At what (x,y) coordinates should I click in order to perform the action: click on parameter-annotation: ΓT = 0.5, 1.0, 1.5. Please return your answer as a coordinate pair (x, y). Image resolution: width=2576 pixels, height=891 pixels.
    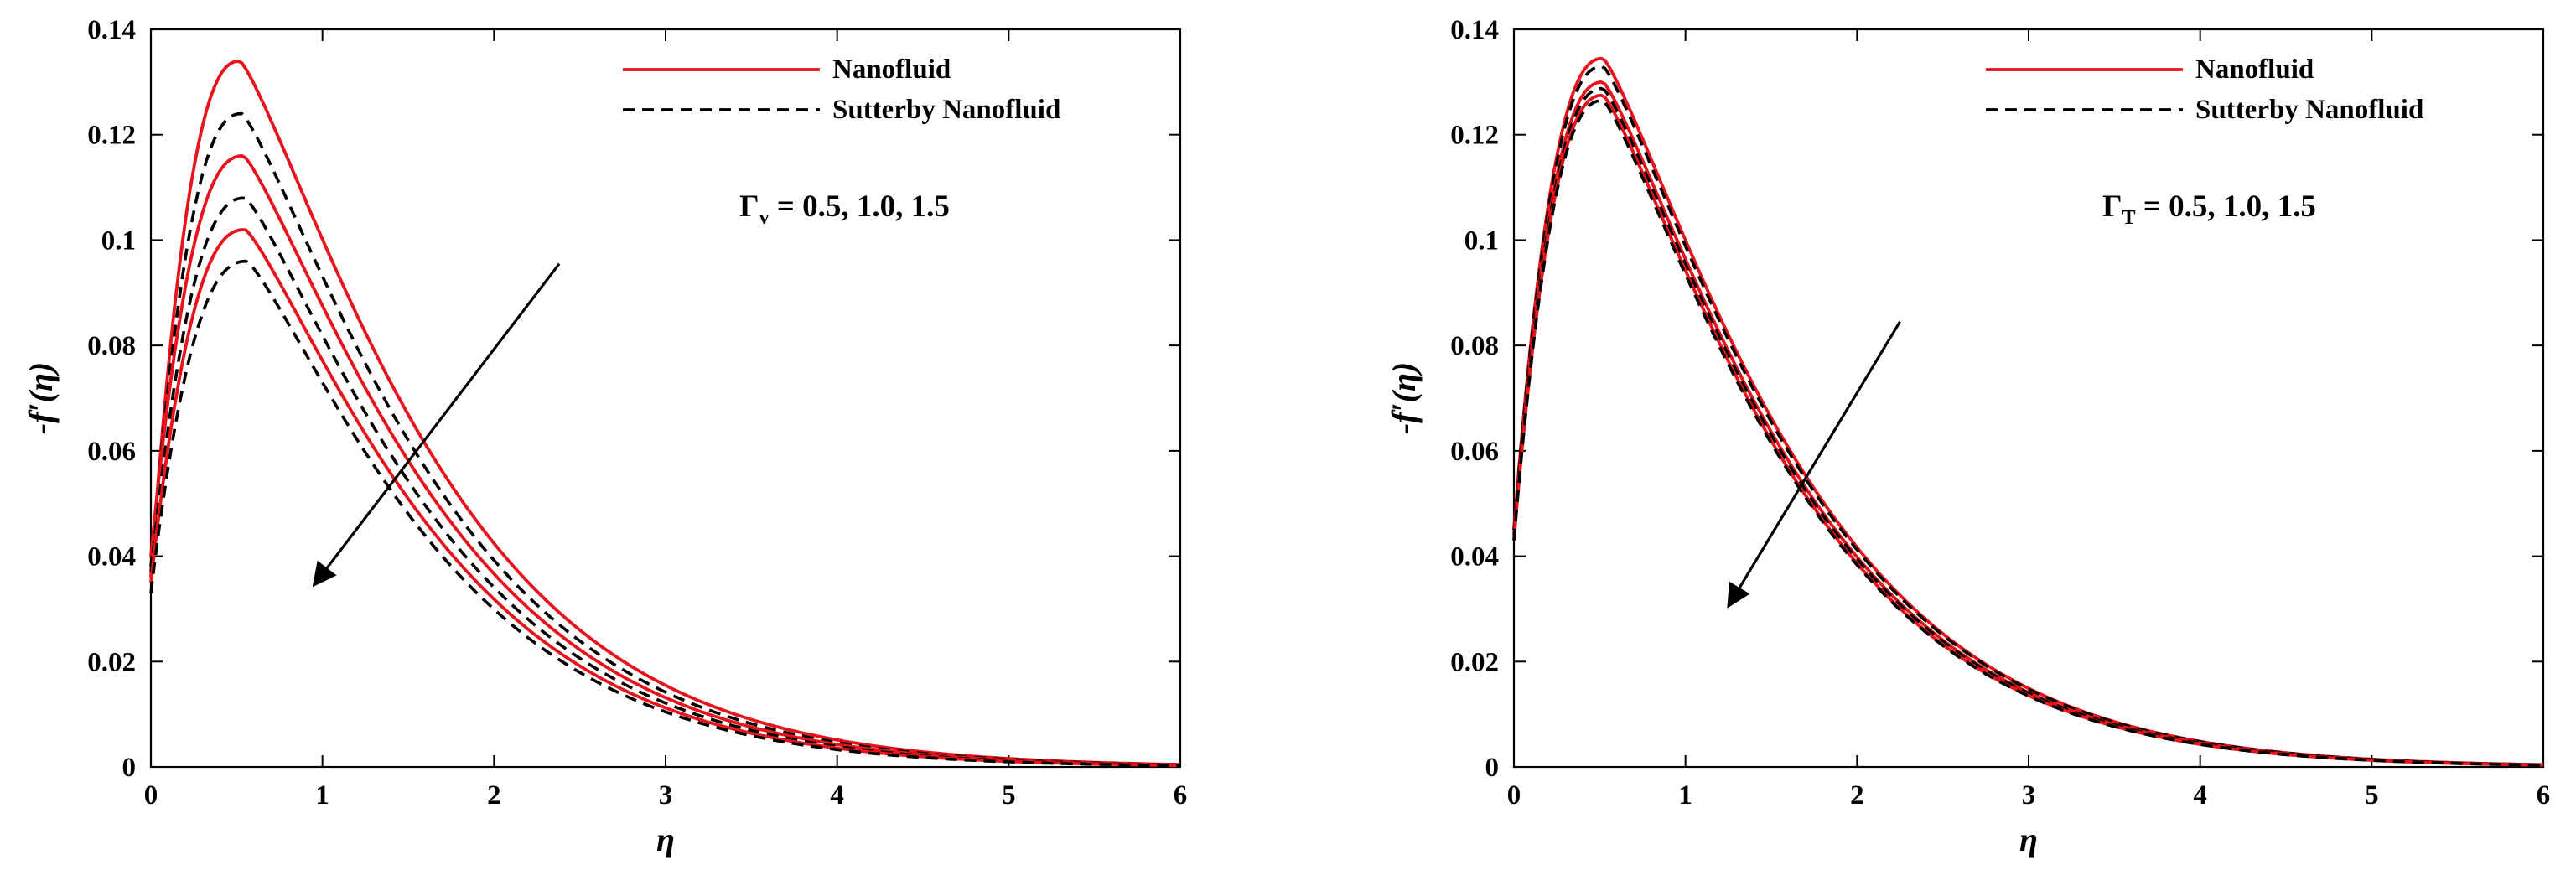
    Looking at the image, I should click on (2209, 209).